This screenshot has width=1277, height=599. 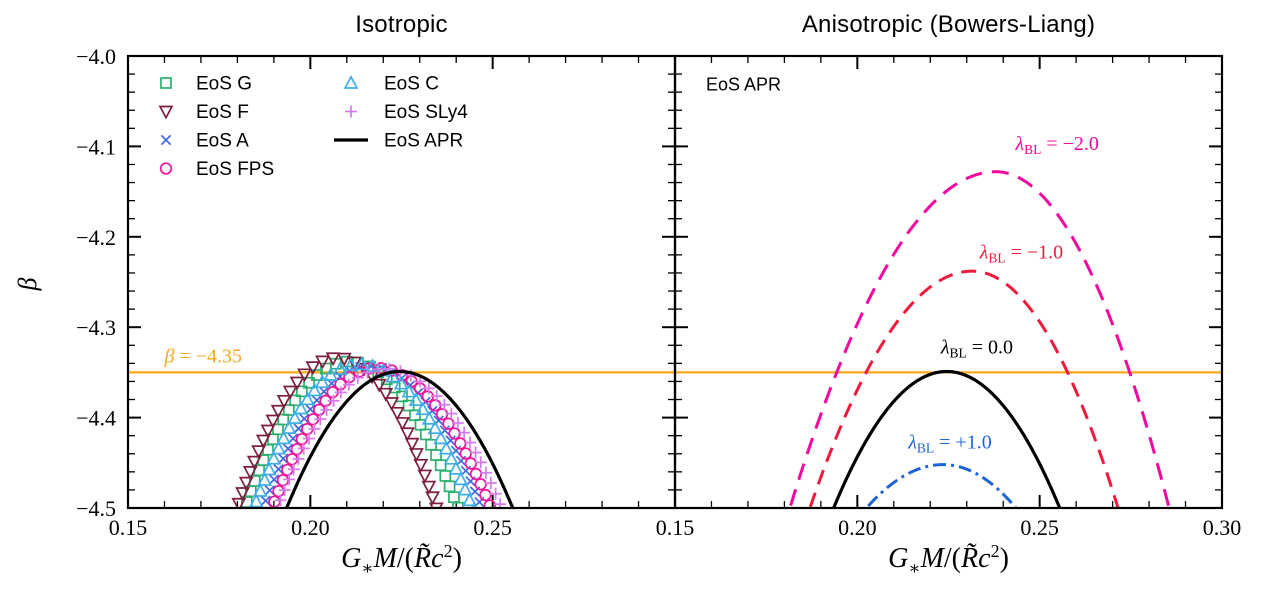 I want to click on x-tick-label: 0.25, so click(x=1039, y=527).